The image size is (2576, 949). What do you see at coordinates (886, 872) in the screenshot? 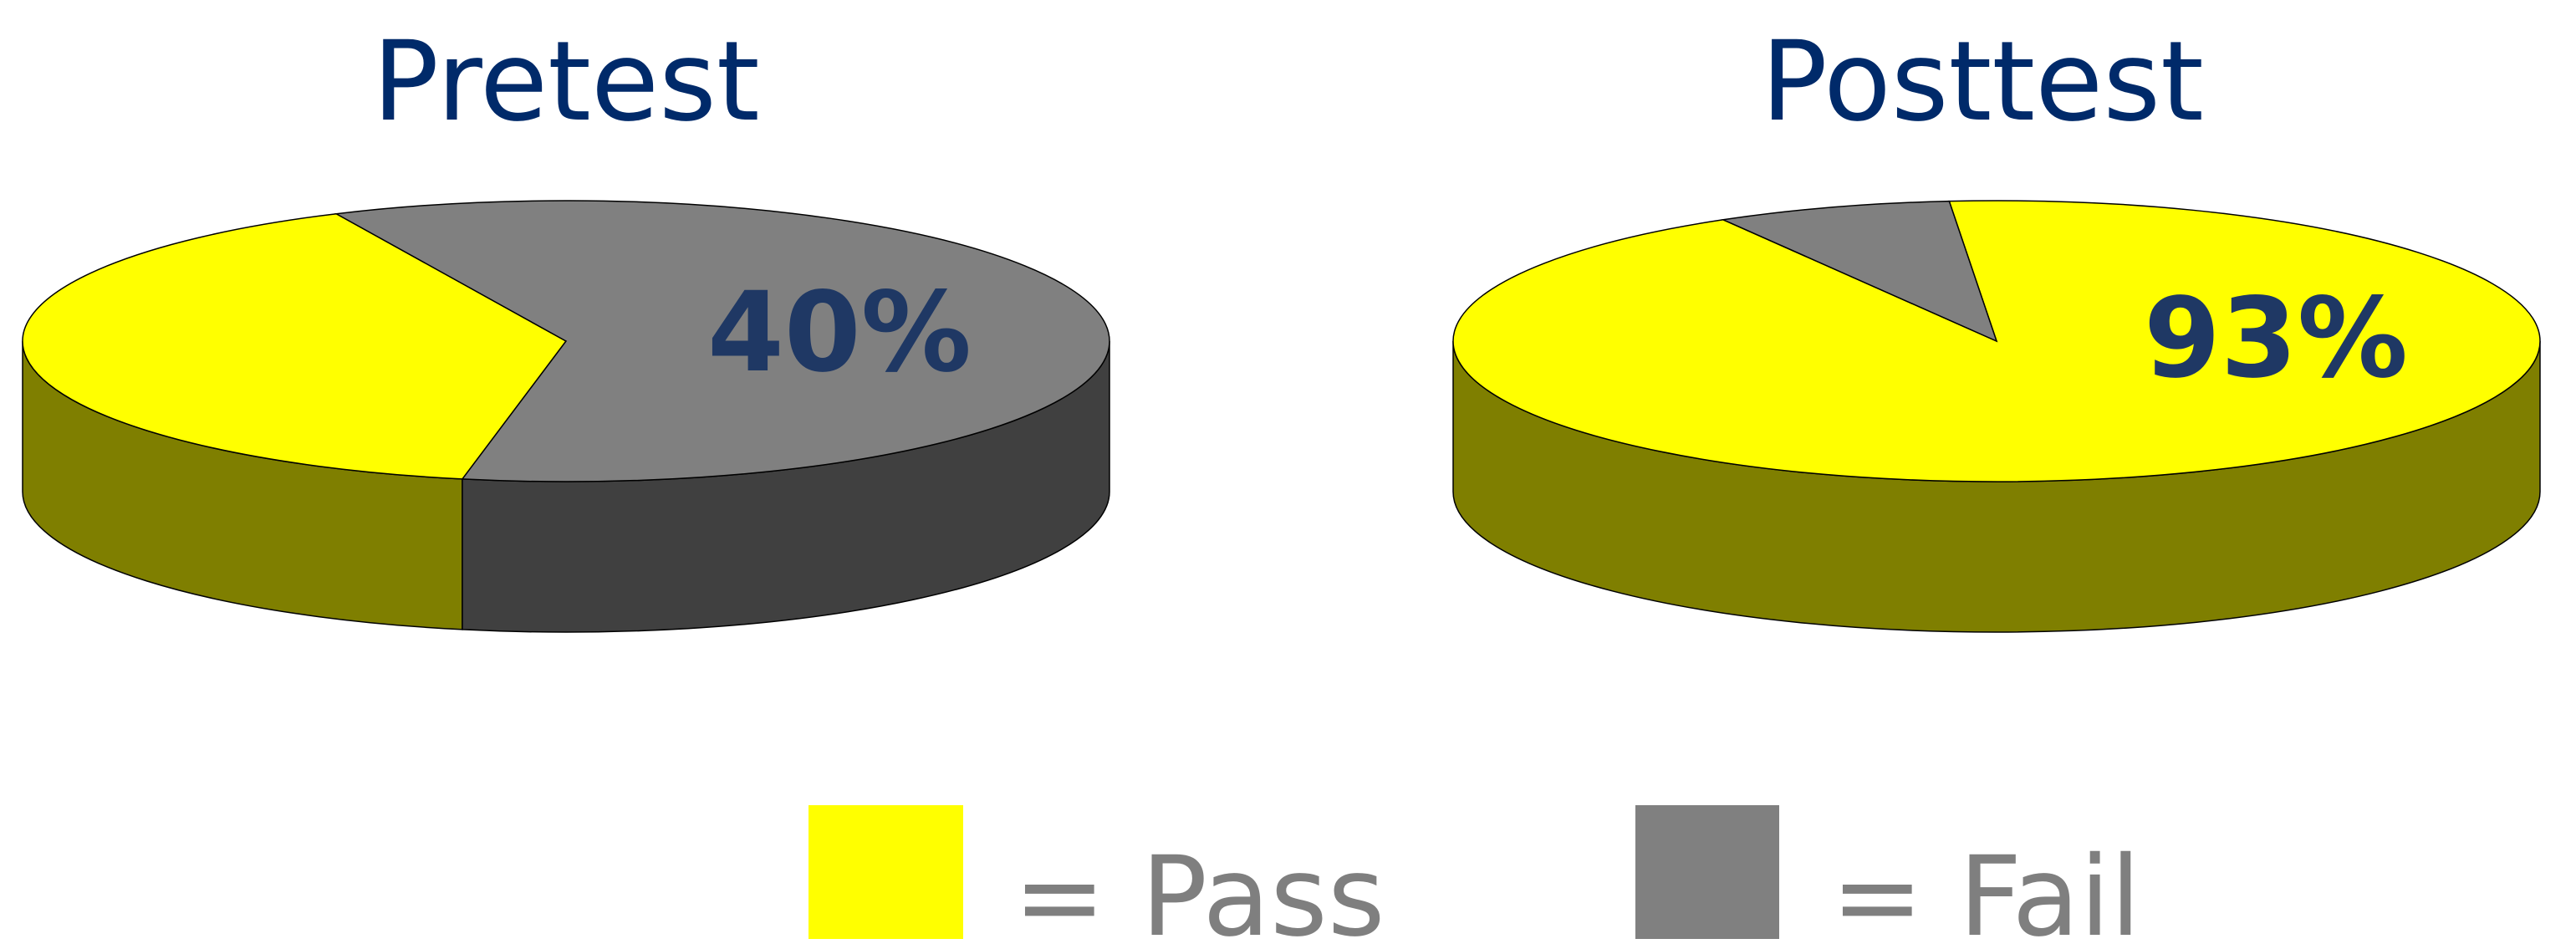
I see `legend-swatch-pass` at bounding box center [886, 872].